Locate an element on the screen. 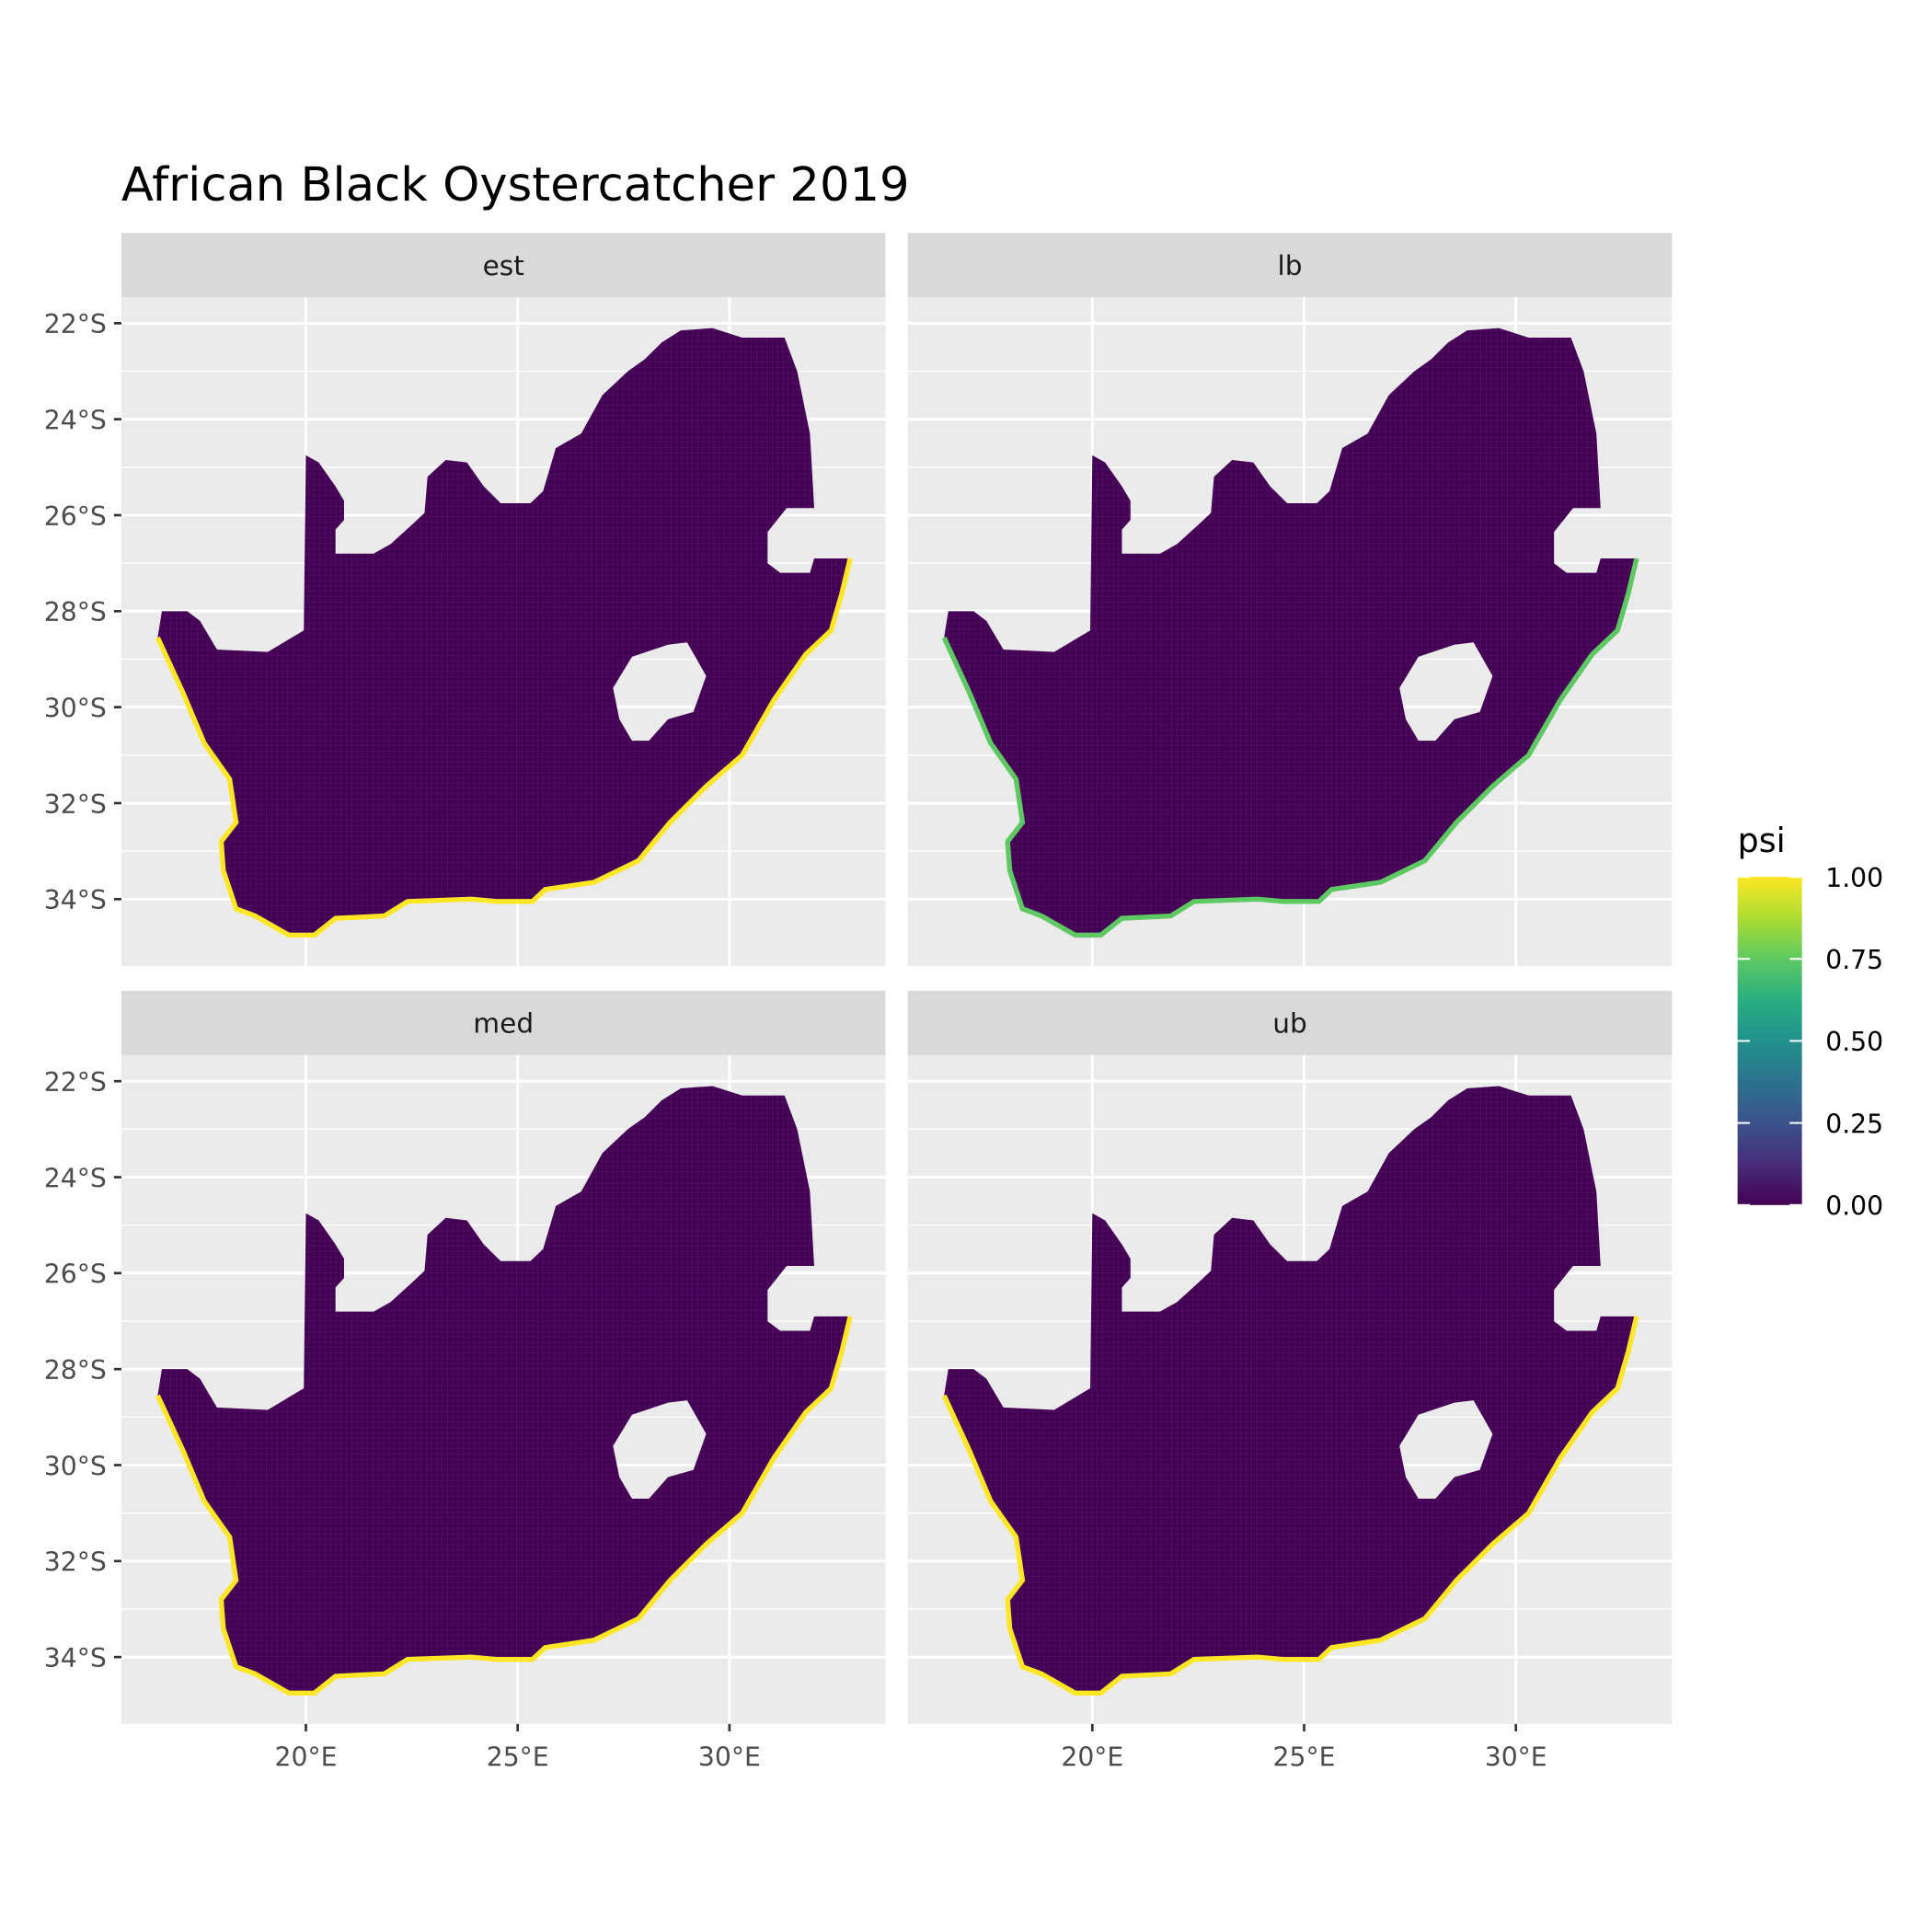 This screenshot has height=1932, width=1932. psi-raster-ub is located at coordinates (1290, 1390).